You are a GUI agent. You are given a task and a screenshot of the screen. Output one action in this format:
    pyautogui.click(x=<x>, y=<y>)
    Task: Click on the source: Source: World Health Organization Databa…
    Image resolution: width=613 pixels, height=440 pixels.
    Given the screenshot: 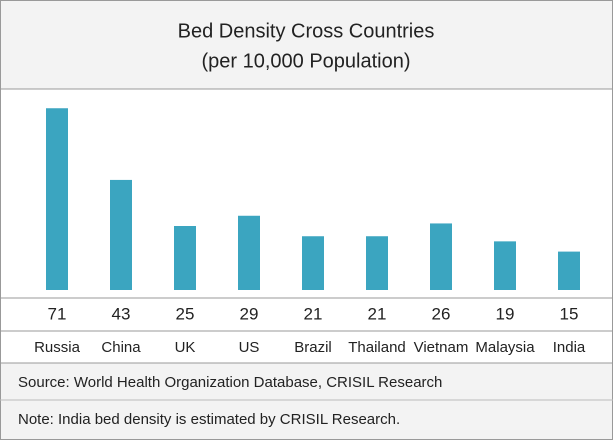 What is the action you would take?
    pyautogui.click(x=230, y=382)
    